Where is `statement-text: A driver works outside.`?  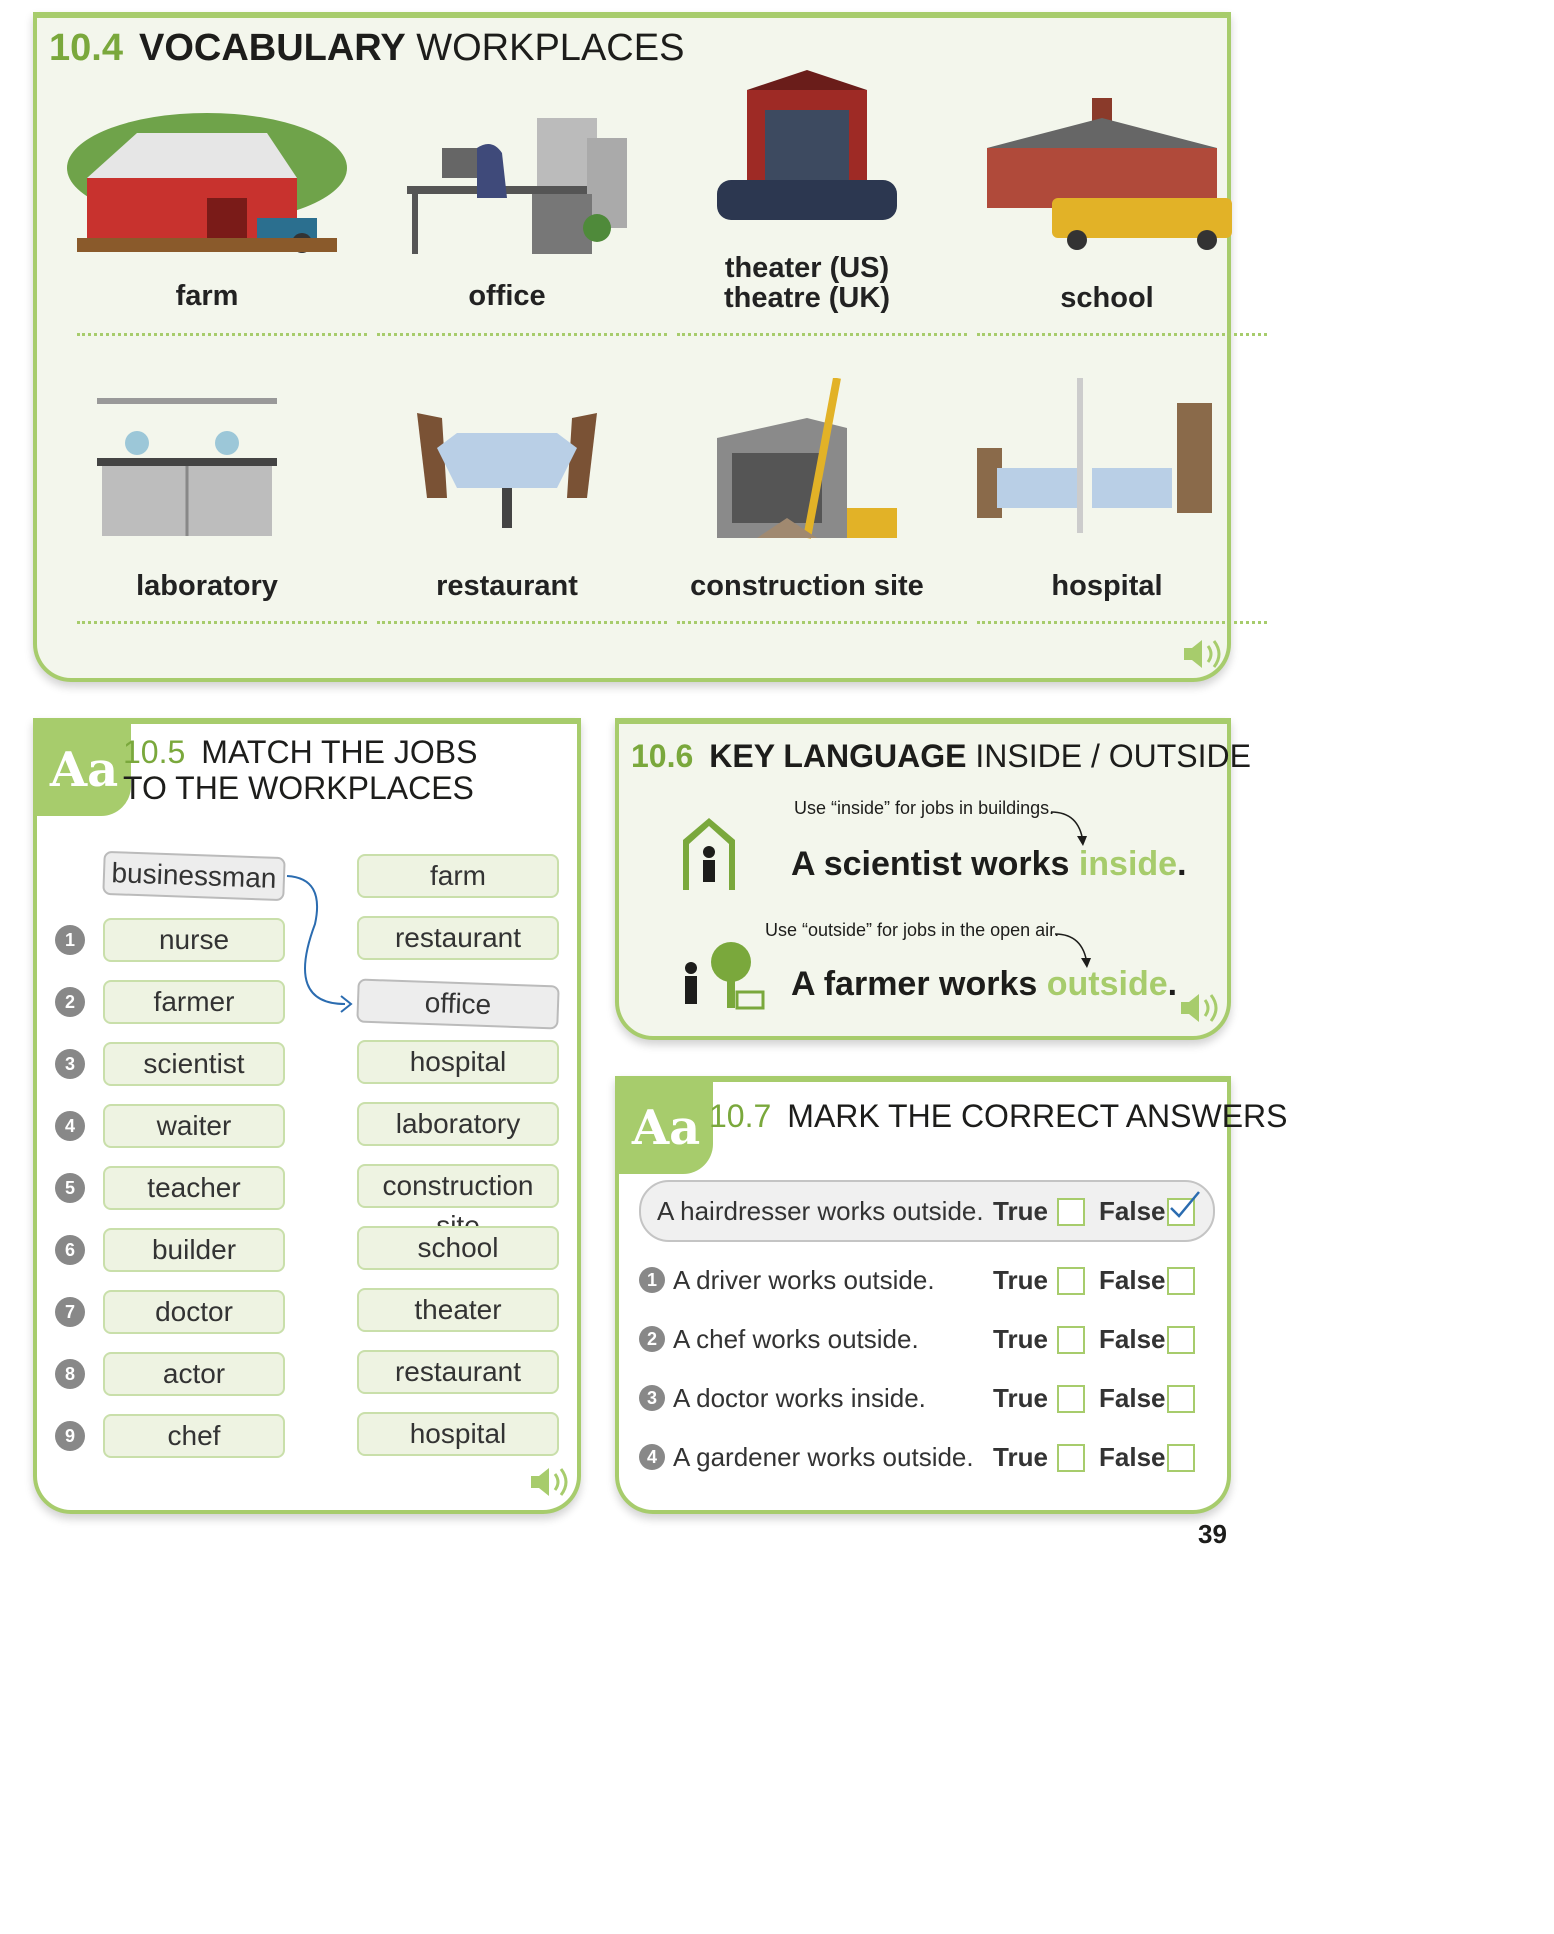
statement-text: A driver works outside. is located at coordinates (804, 1280).